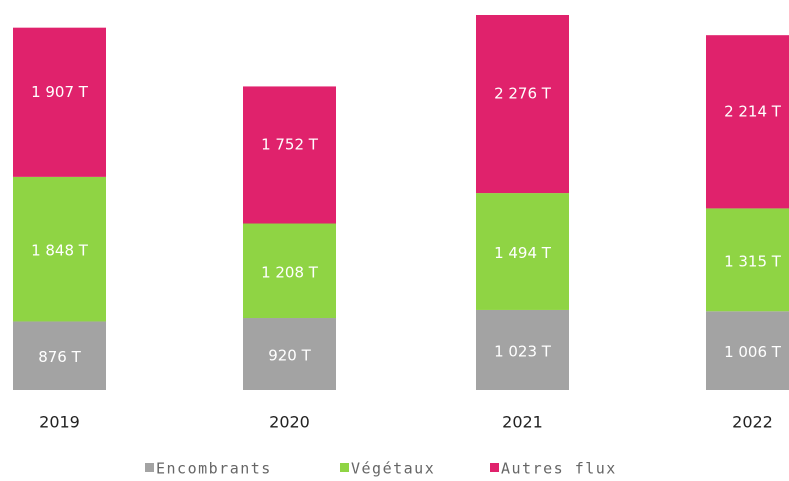  What do you see at coordinates (60, 92) in the screenshot?
I see `value-label: 1 907 T` at bounding box center [60, 92].